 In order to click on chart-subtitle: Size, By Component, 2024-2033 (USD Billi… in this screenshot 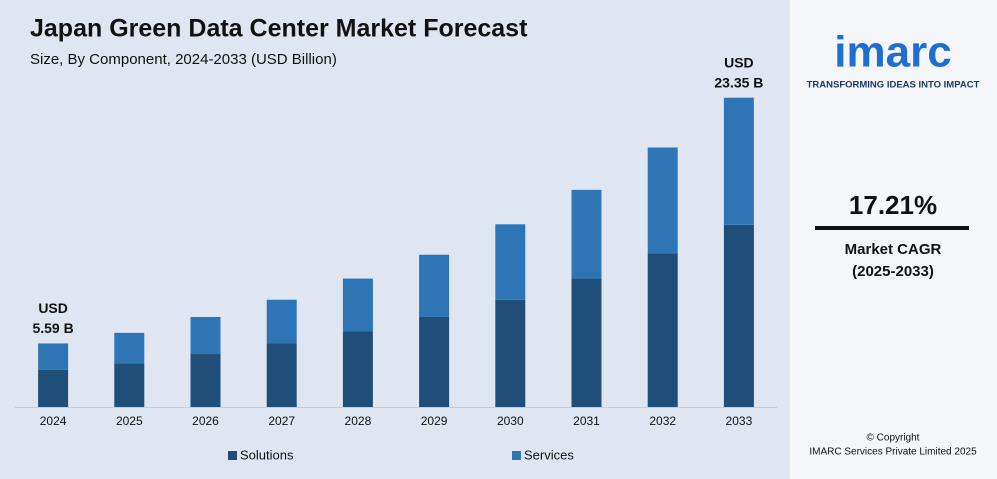, I will do `click(183, 59)`.